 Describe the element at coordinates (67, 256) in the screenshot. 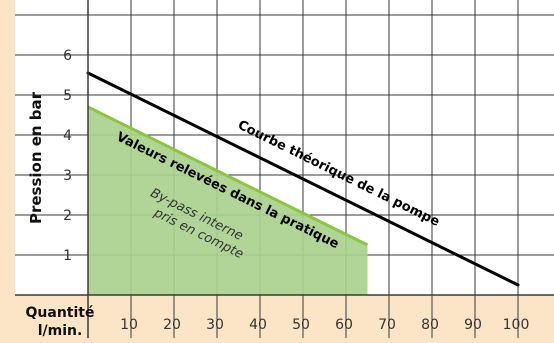

I see `y-tick-label: 1` at that location.